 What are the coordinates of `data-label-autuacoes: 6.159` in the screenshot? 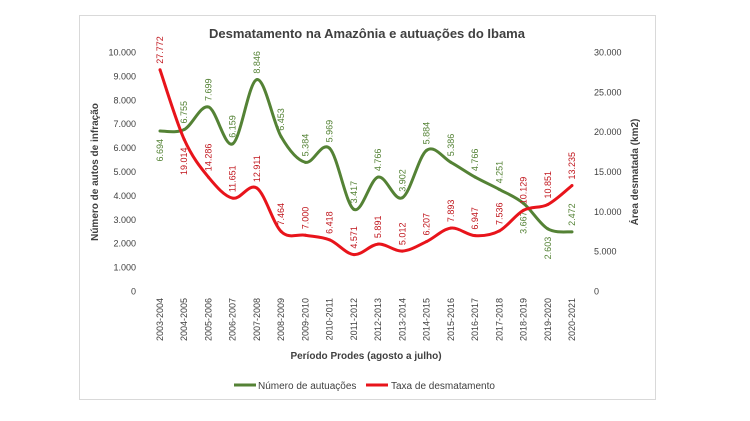 It's located at (233, 126).